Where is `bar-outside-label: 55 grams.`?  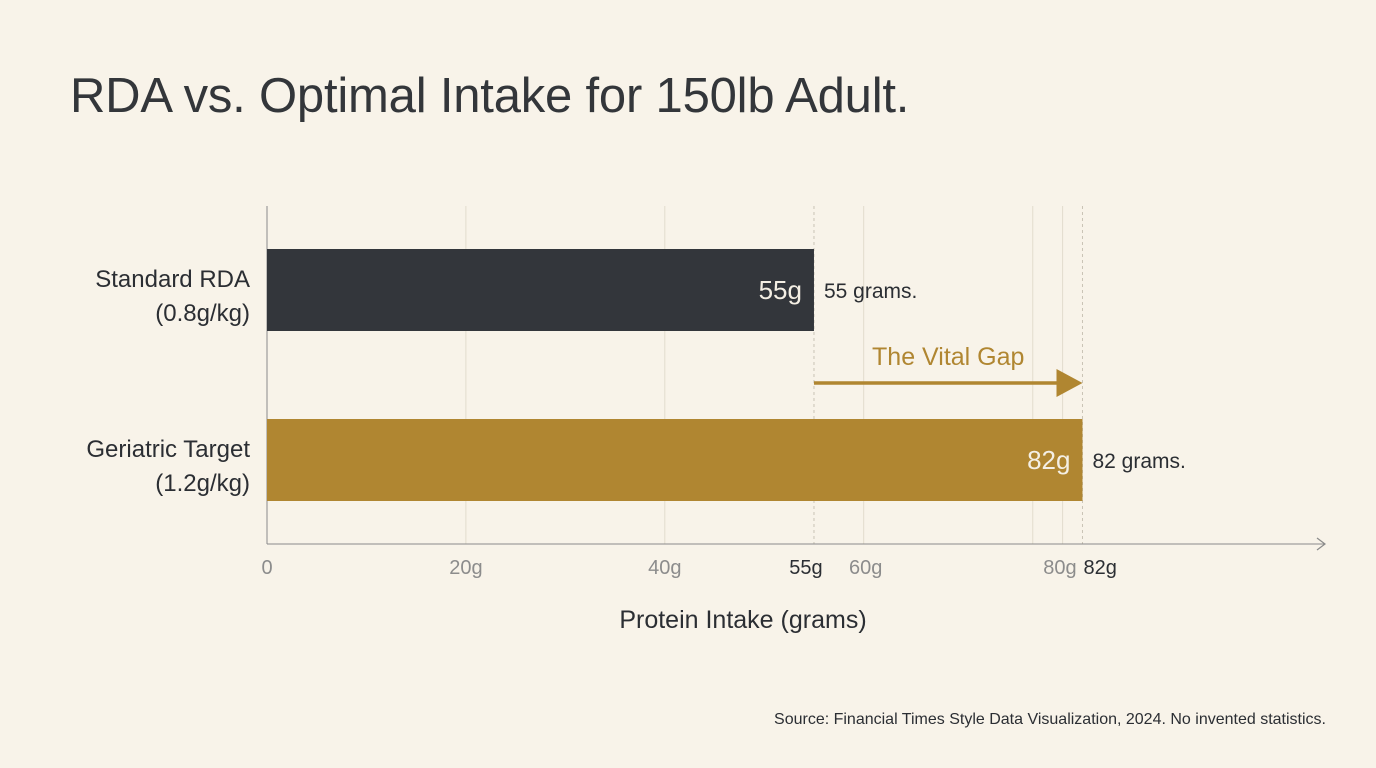 bar-outside-label: 55 grams. is located at coordinates (870, 291).